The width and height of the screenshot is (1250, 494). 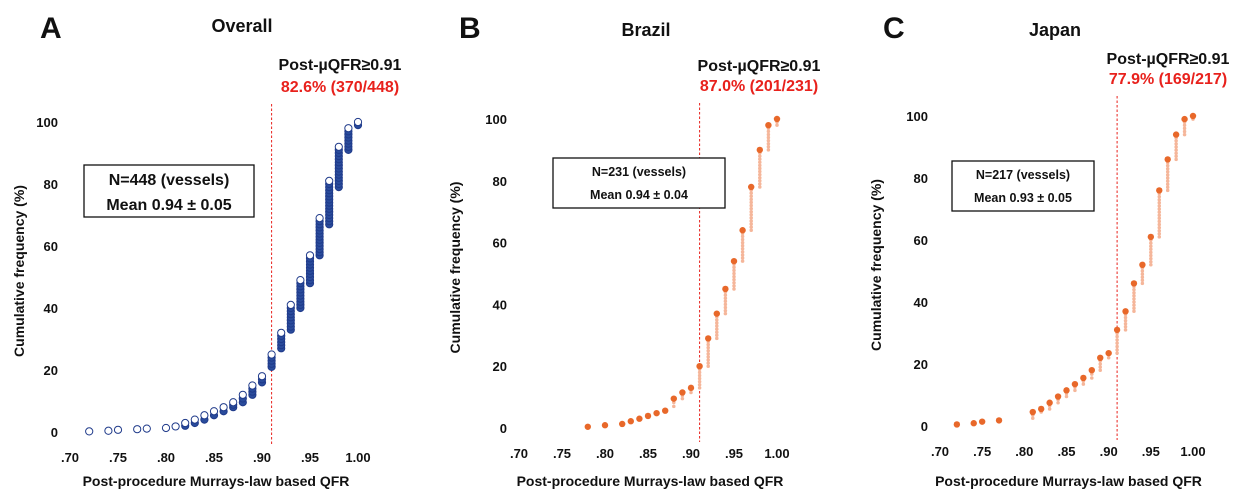 What do you see at coordinates (214, 457) in the screenshot?
I see `x-tick-label: .85` at bounding box center [214, 457].